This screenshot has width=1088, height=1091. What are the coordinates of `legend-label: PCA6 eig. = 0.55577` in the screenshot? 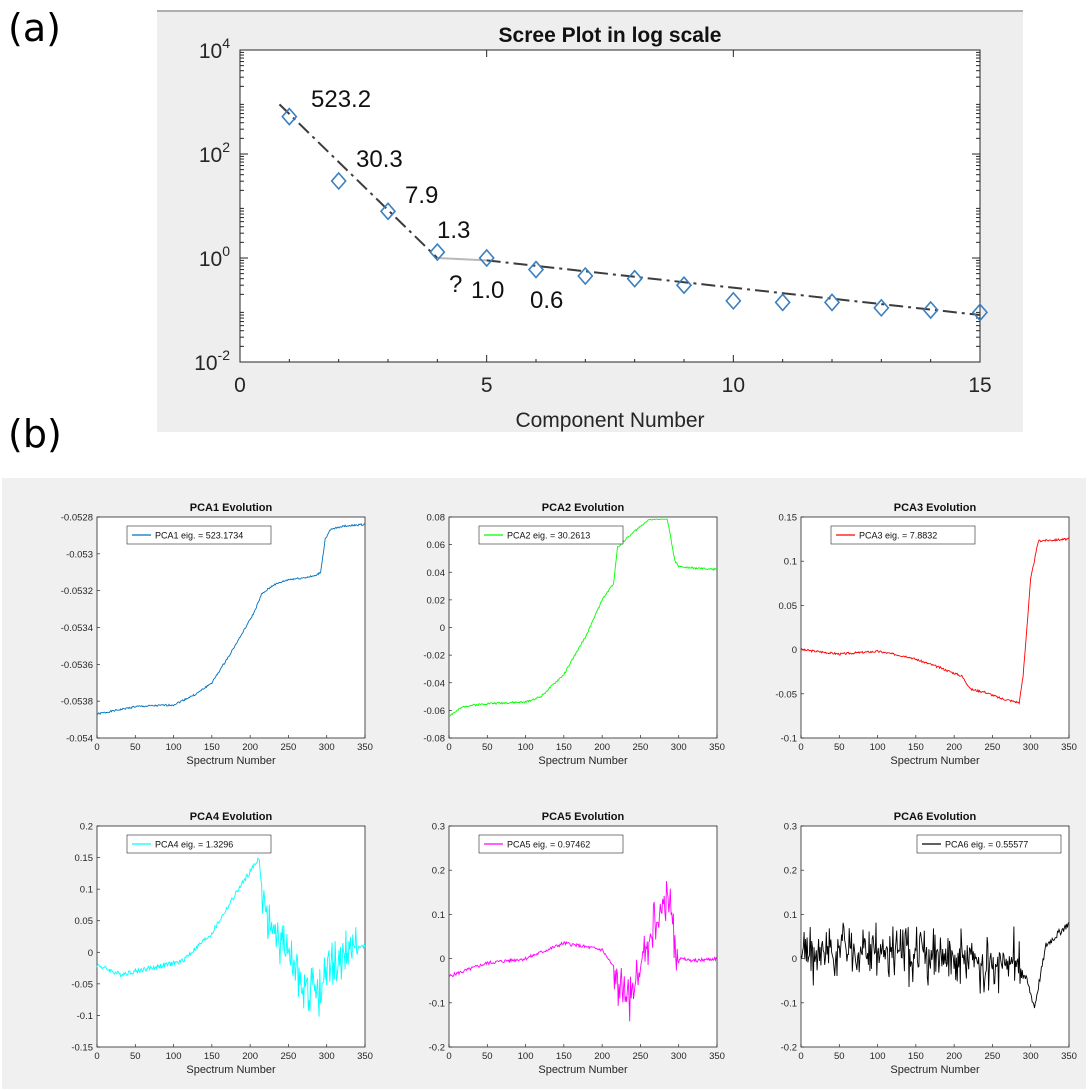 It's located at (986, 845).